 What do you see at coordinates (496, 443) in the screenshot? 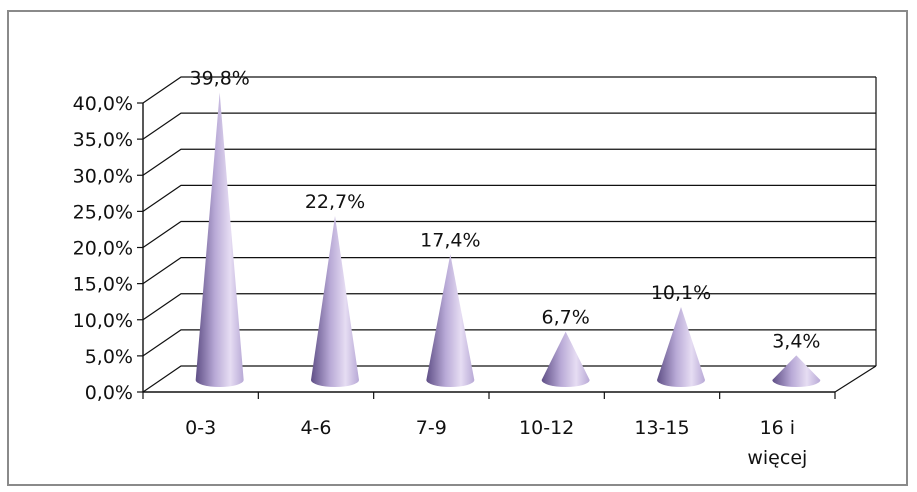
I see `x-category-labels: 0-3 4-6 7-9 10-12 13-15 16 i więcej` at bounding box center [496, 443].